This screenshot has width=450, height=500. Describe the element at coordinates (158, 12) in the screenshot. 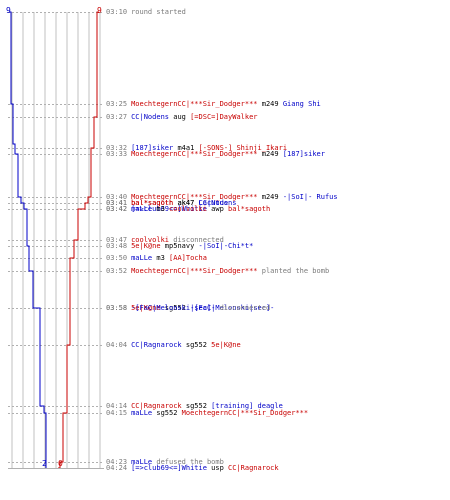

I see `event-message: round started` at that location.